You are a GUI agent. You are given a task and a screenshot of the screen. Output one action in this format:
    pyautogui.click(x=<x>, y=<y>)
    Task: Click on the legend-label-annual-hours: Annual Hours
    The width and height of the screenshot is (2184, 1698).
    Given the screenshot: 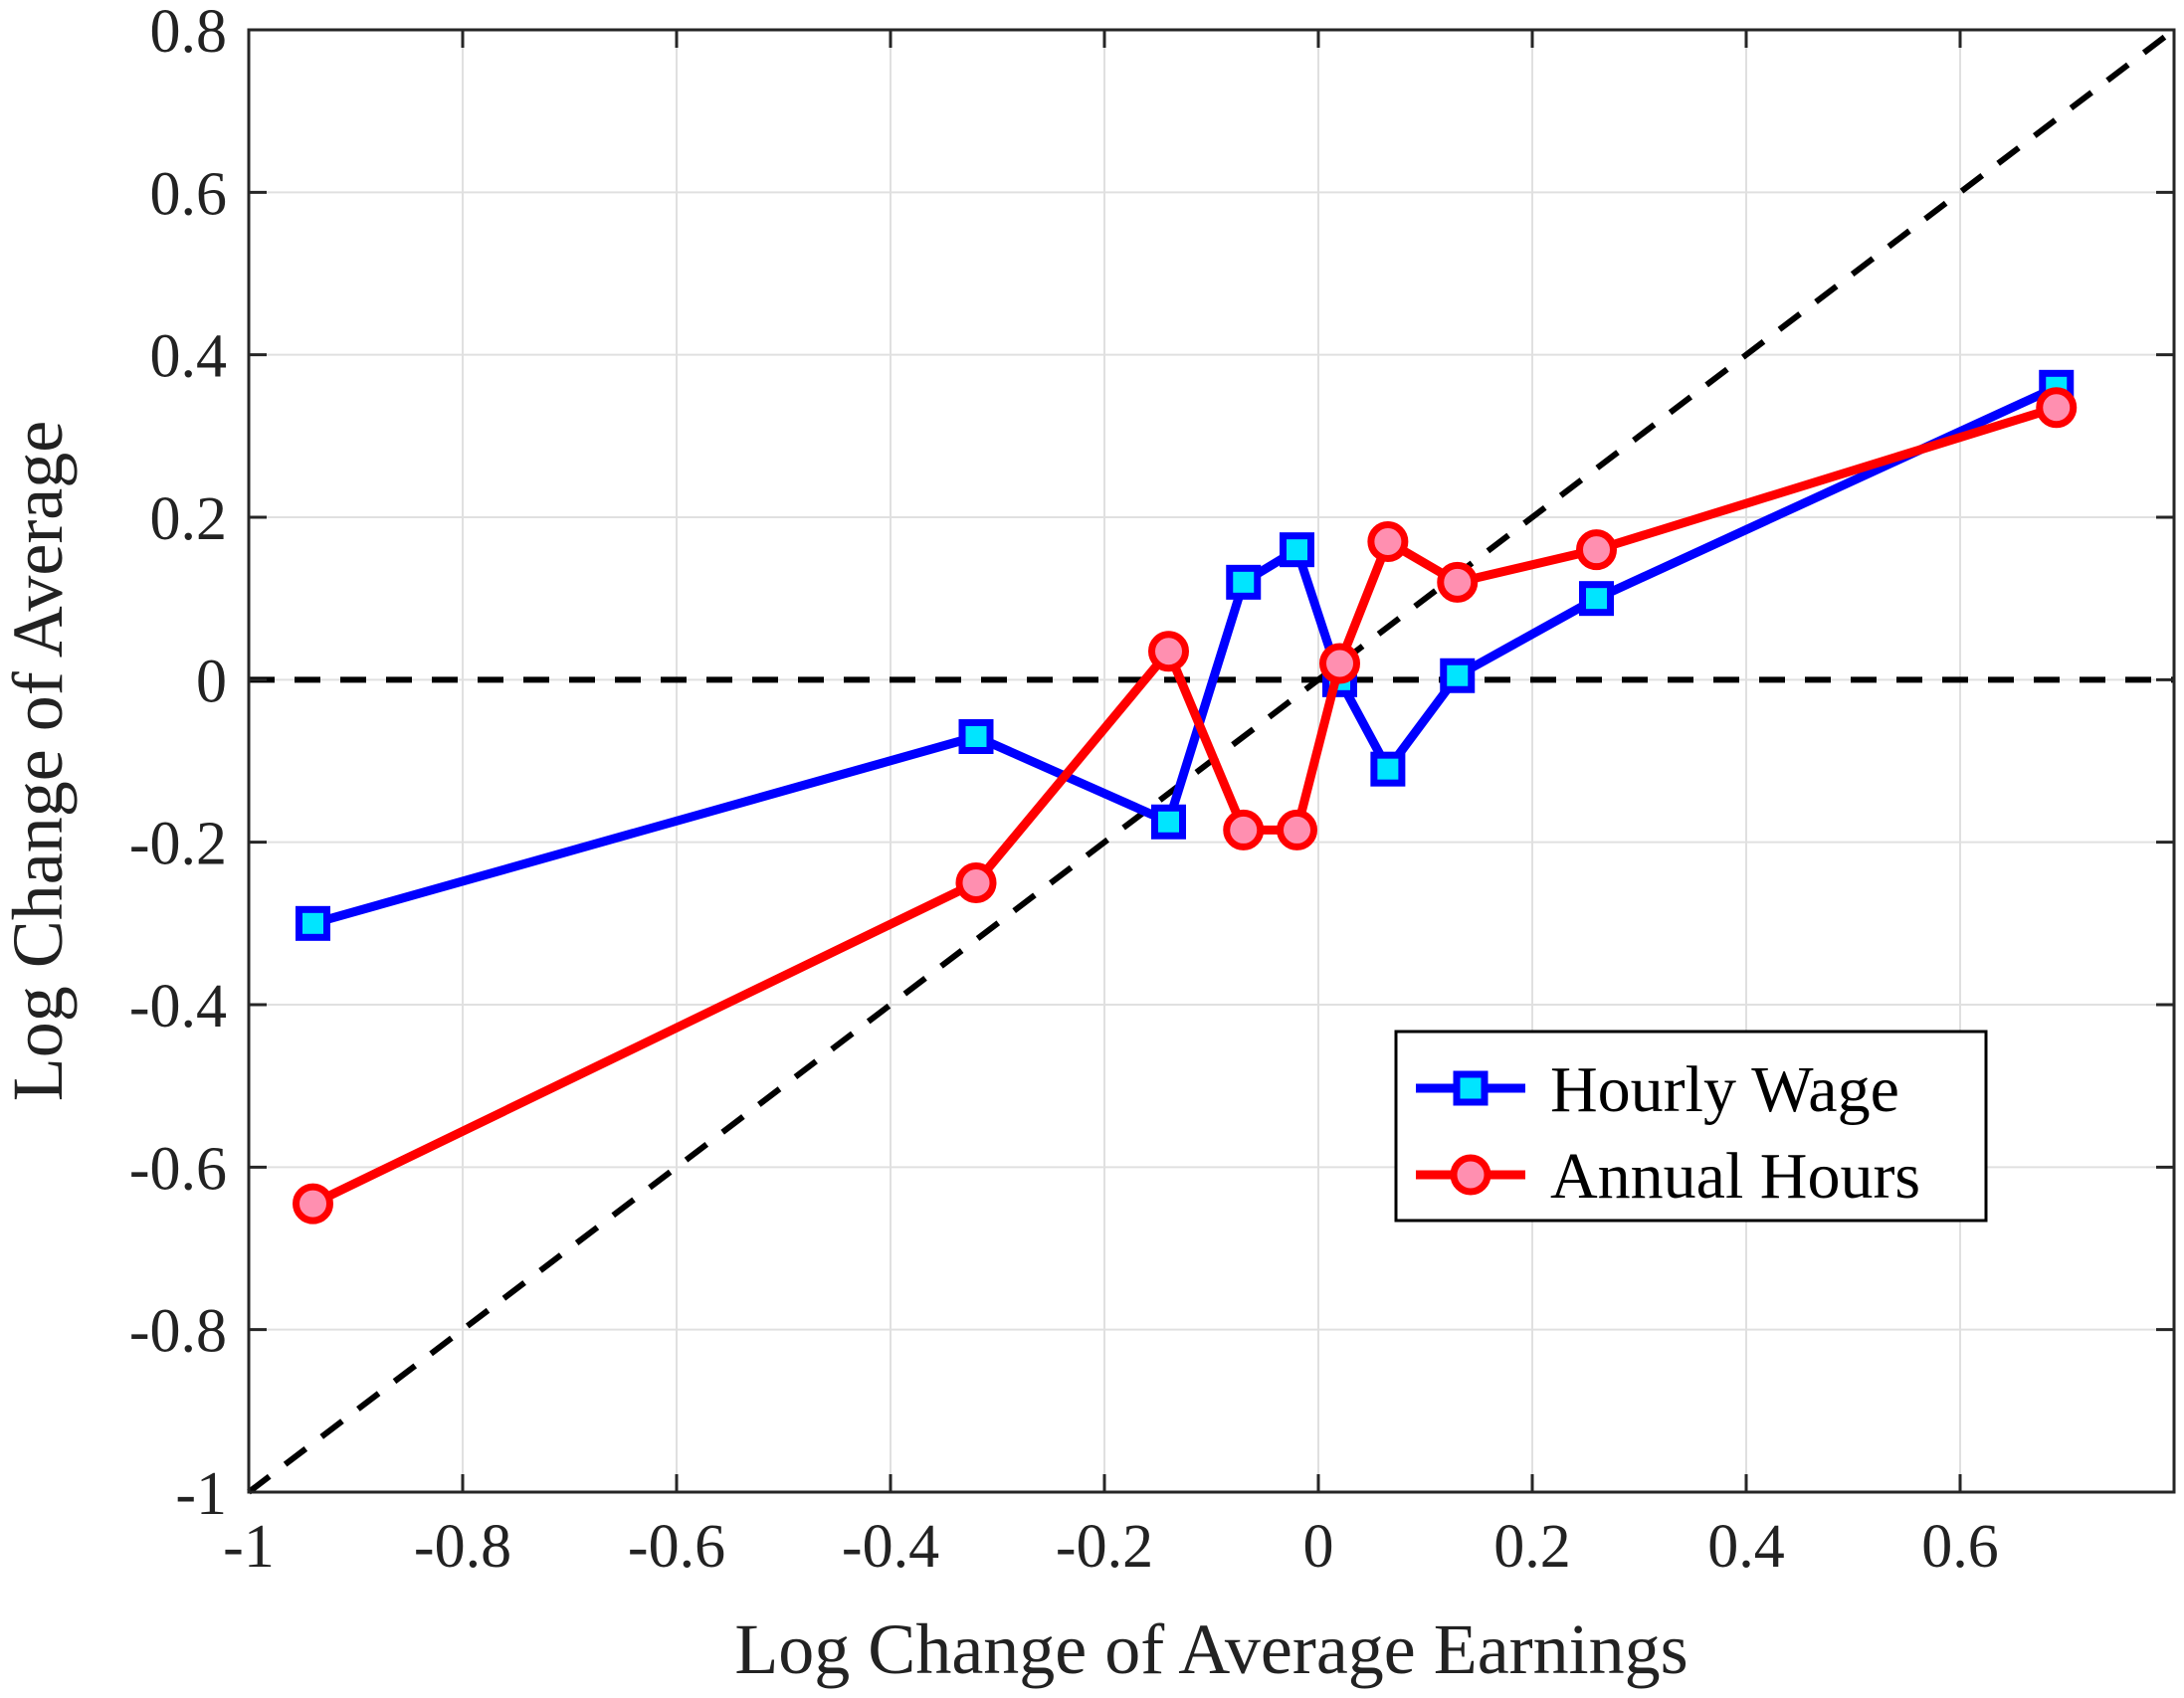 What is the action you would take?
    pyautogui.click(x=1735, y=1177)
    